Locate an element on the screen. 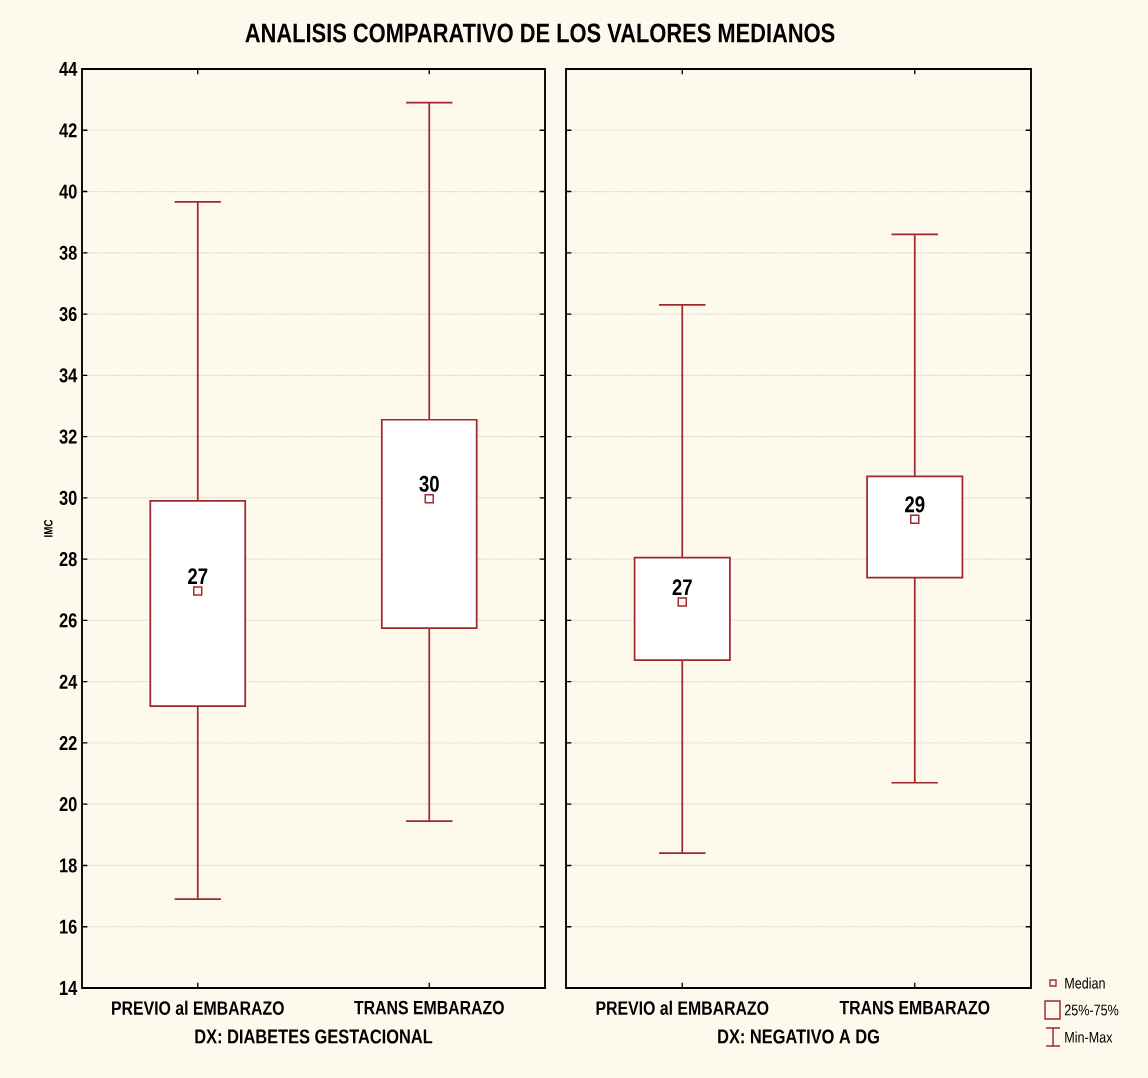 The image size is (1148, 1078). y-tick-label: 26 is located at coordinates (68, 620).